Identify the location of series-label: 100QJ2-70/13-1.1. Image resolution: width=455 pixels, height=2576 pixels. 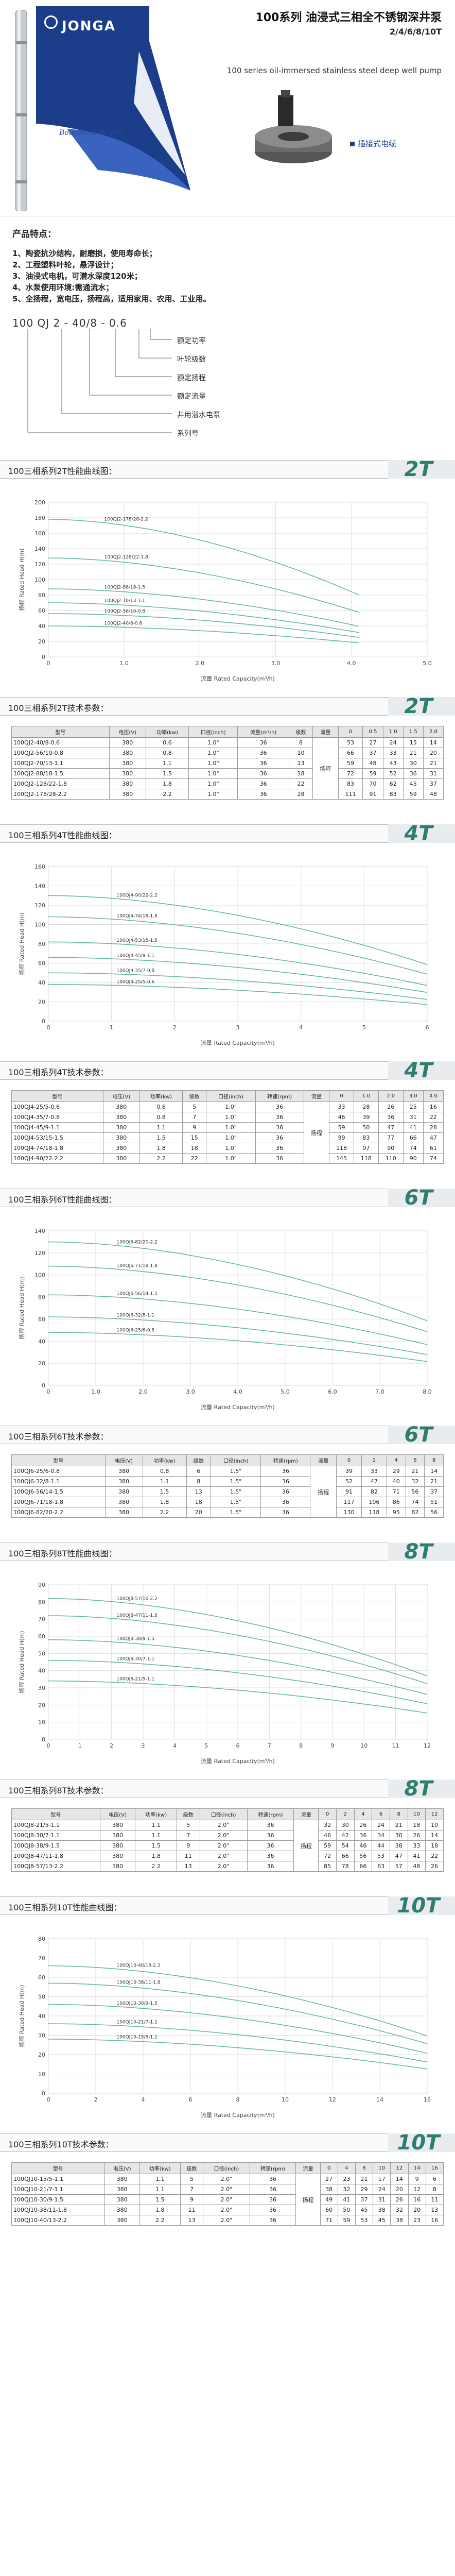
(124, 601).